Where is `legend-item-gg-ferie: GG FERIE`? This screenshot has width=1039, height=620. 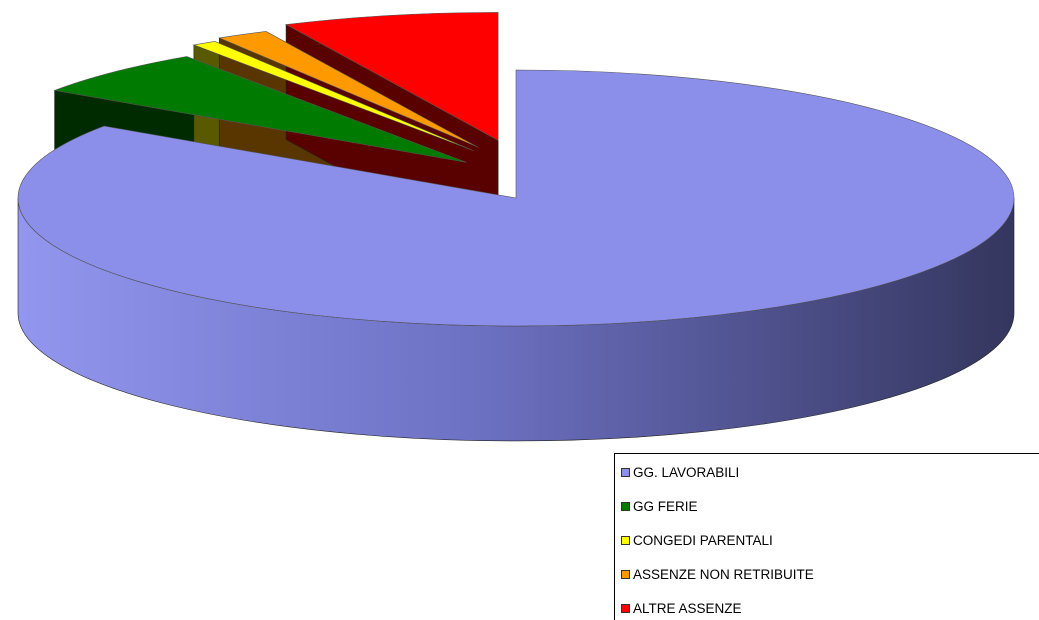 legend-item-gg-ferie: GG FERIE is located at coordinates (659, 506).